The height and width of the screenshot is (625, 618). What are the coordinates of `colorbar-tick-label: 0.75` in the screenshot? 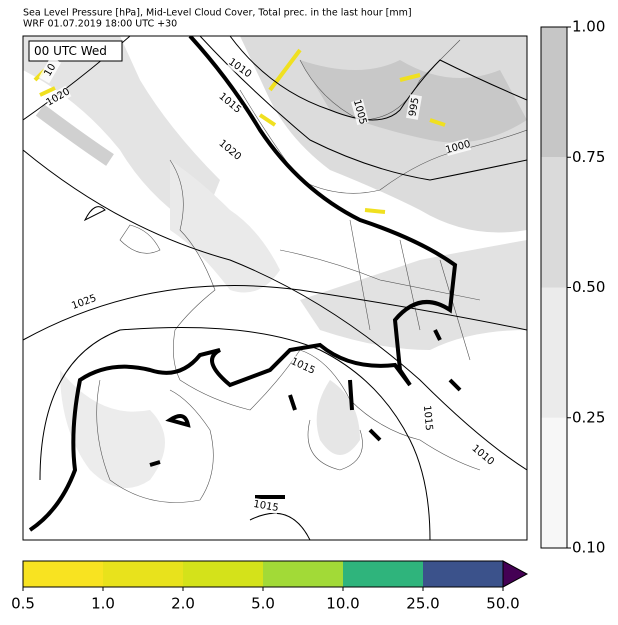 It's located at (588, 157).